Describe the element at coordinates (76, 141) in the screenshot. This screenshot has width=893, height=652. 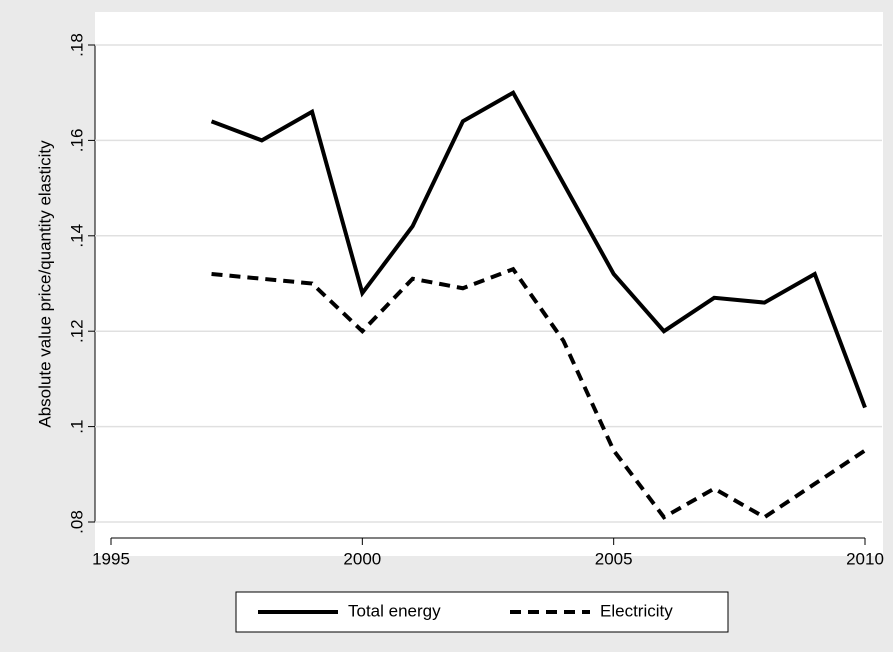
I see `y-tick-label: .16` at that location.